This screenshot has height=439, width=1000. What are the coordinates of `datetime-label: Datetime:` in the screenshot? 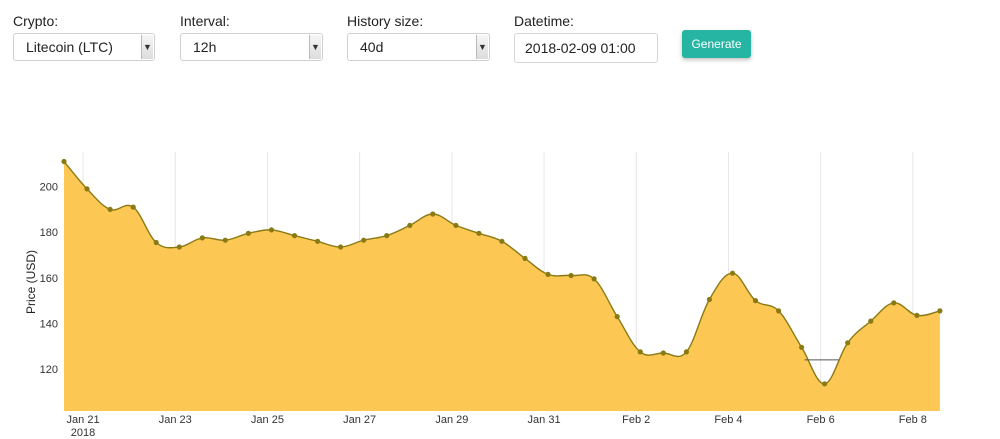 It's located at (544, 21).